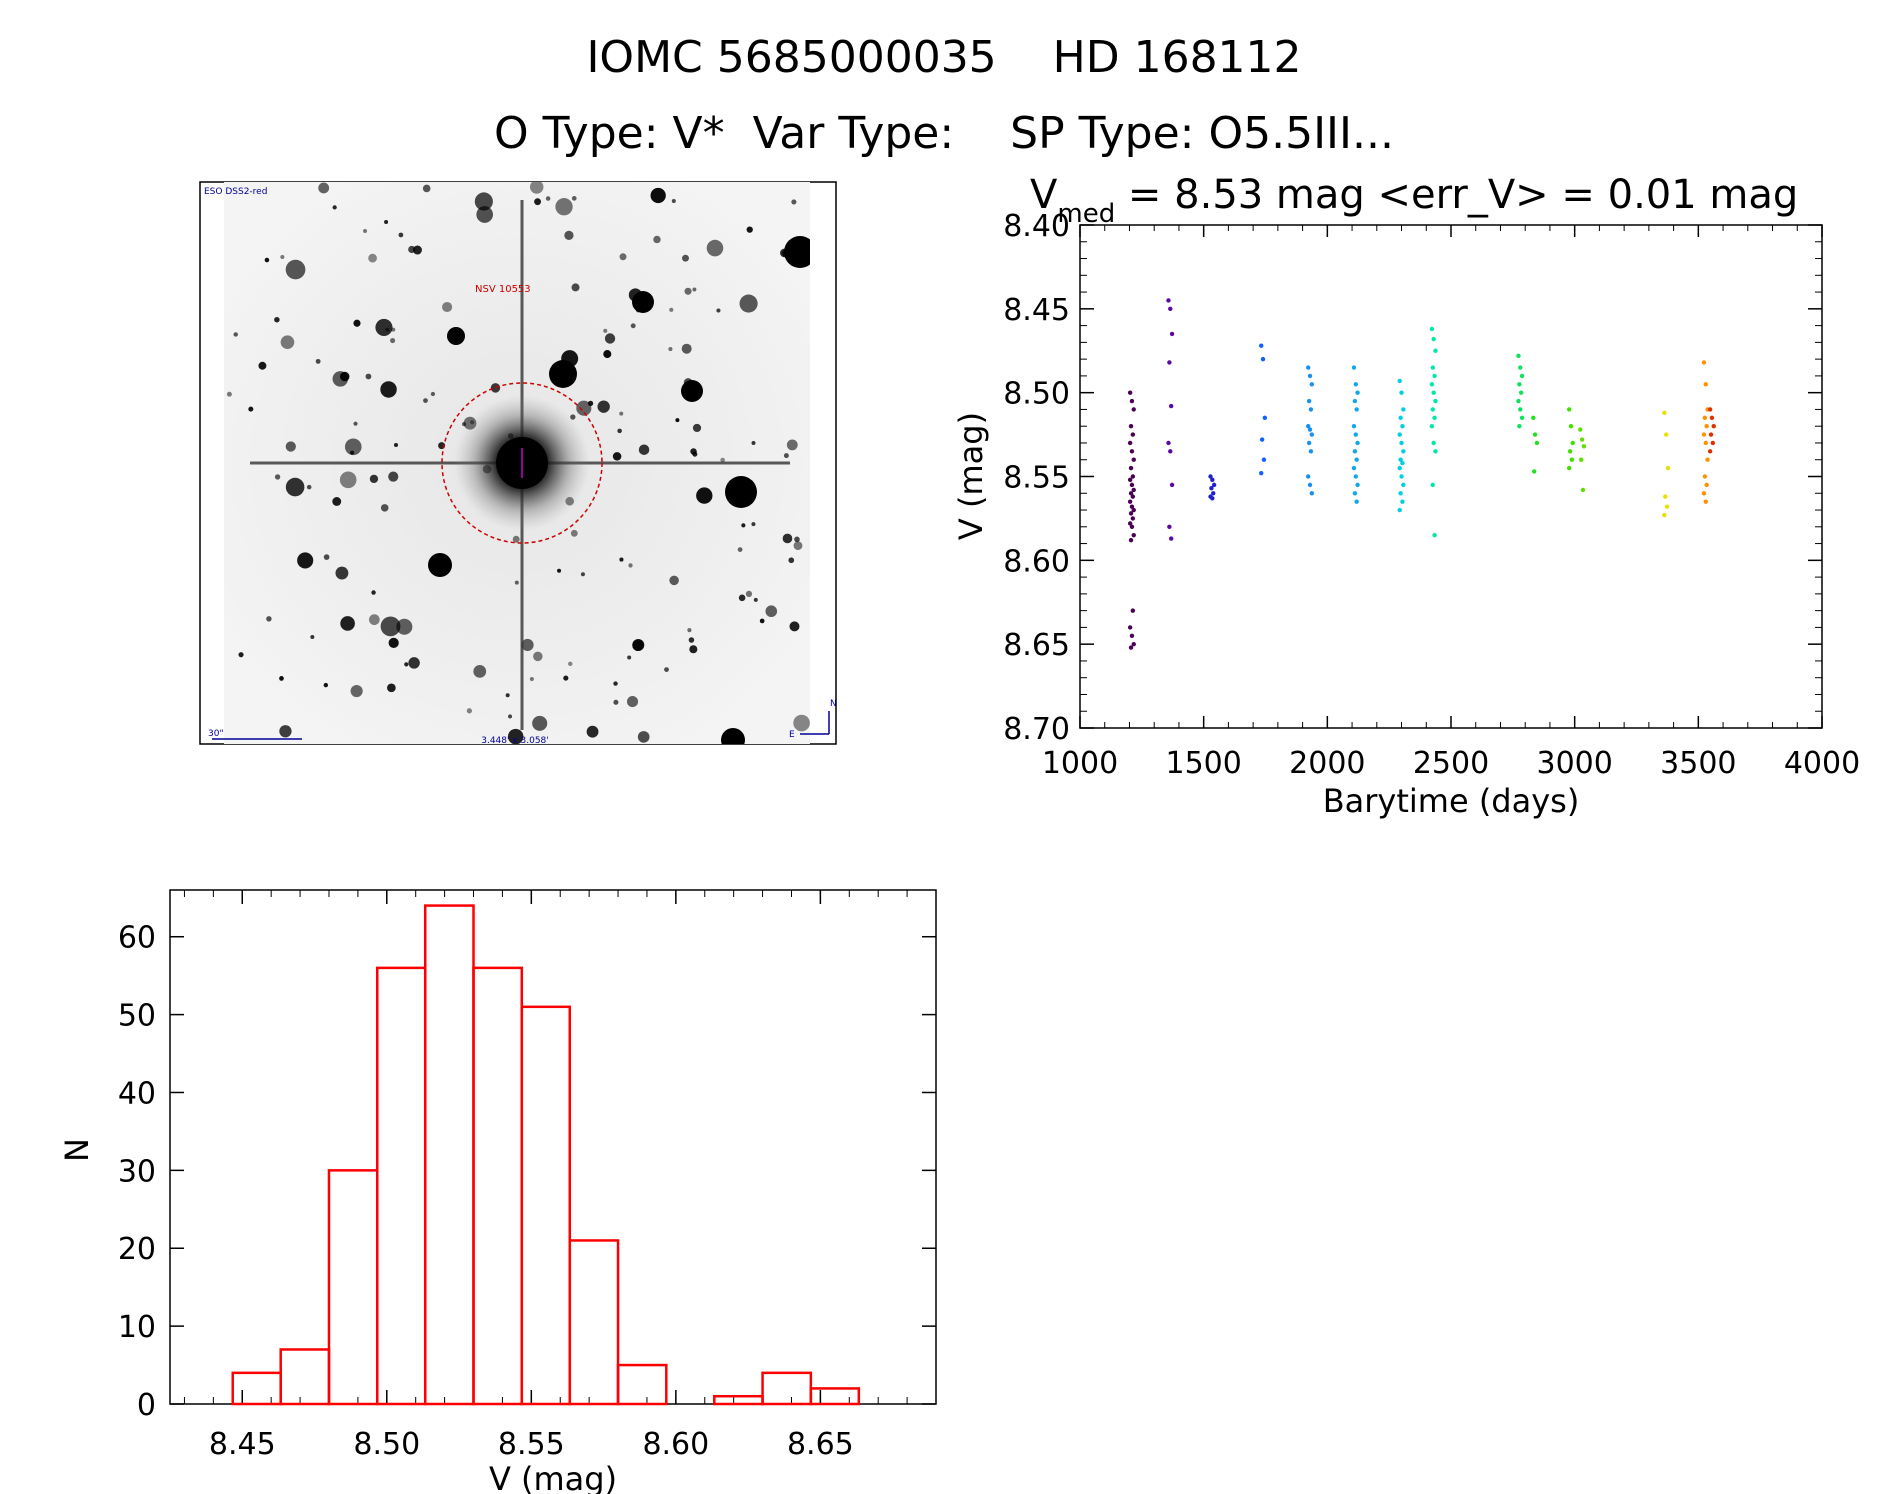 This screenshot has height=1494, width=1889. Describe the element at coordinates (820, 1444) in the screenshot. I see `hist-x-tick-label: 8.65` at that location.